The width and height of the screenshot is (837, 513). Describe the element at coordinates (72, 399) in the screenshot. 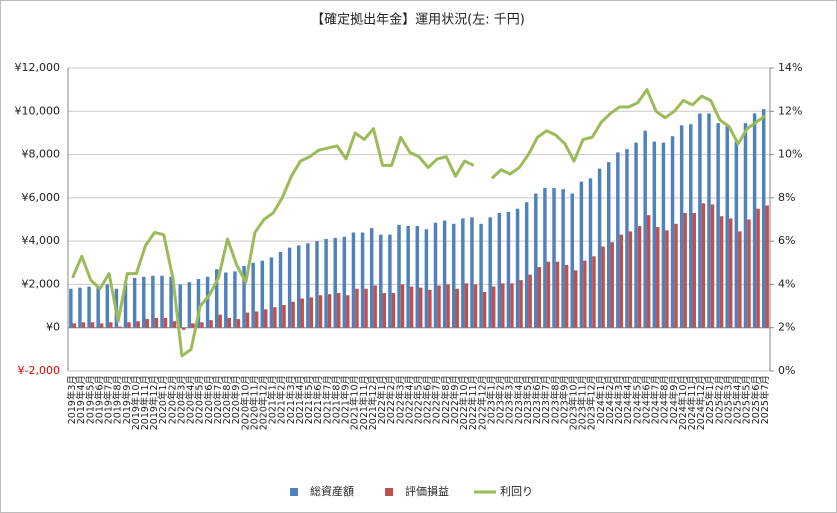

I see `x-tick-label: 2019年3月` at that location.